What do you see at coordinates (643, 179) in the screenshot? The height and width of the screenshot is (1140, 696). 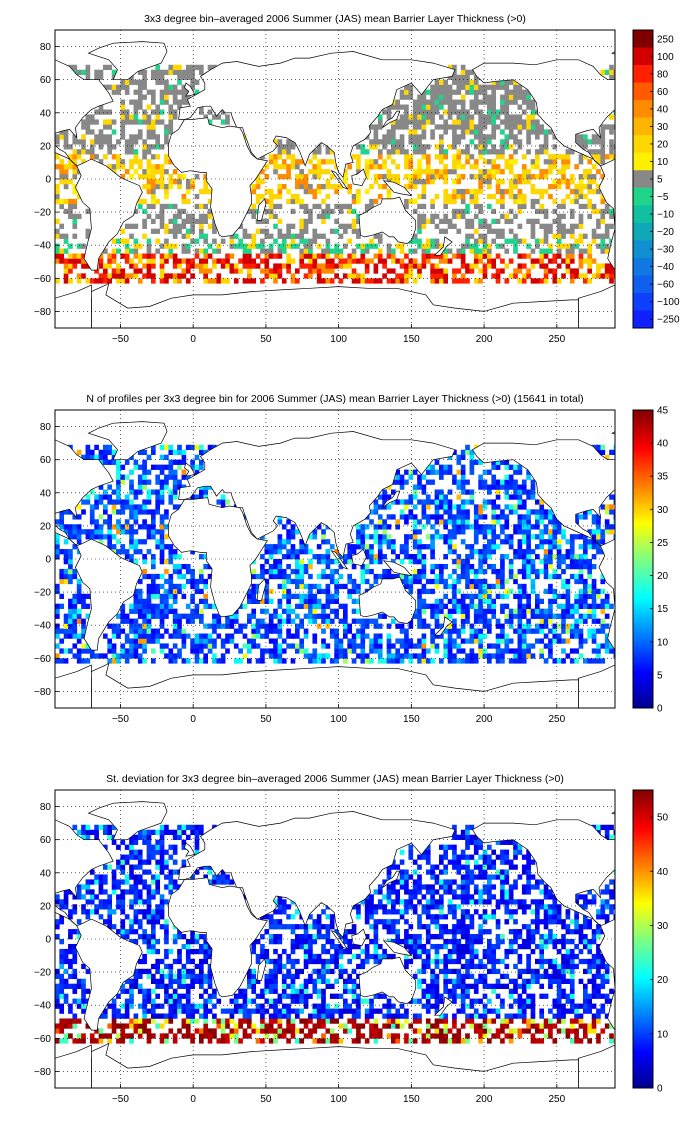 I see `colorbar-segment` at bounding box center [643, 179].